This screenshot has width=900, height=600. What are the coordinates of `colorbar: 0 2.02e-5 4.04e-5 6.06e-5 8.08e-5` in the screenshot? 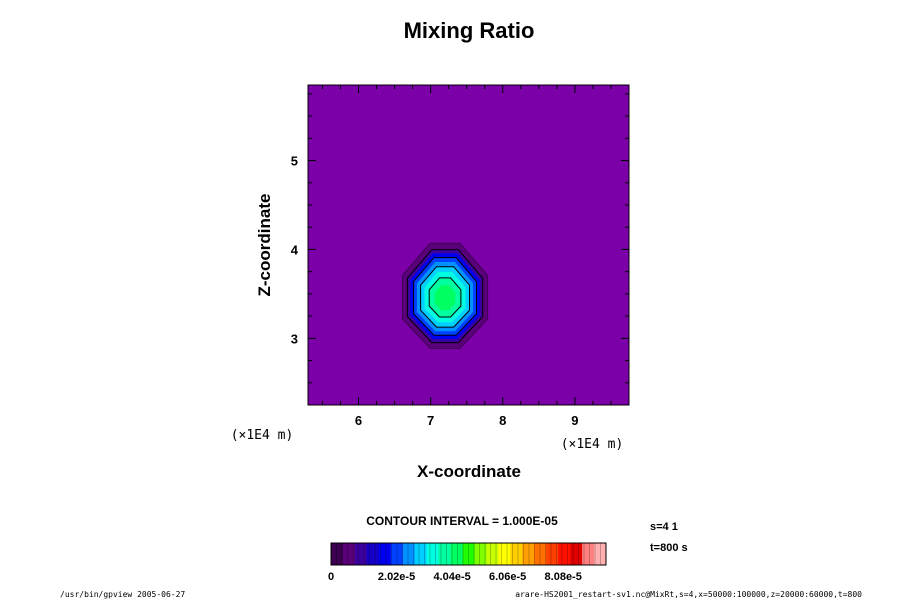 It's located at (467, 562).